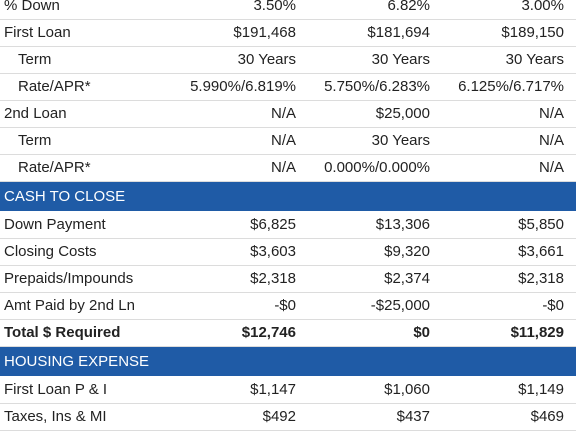 Image resolution: width=576 pixels, height=432 pixels. Describe the element at coordinates (408, 7) in the screenshot. I see `cell-value: 6.82%` at that location.